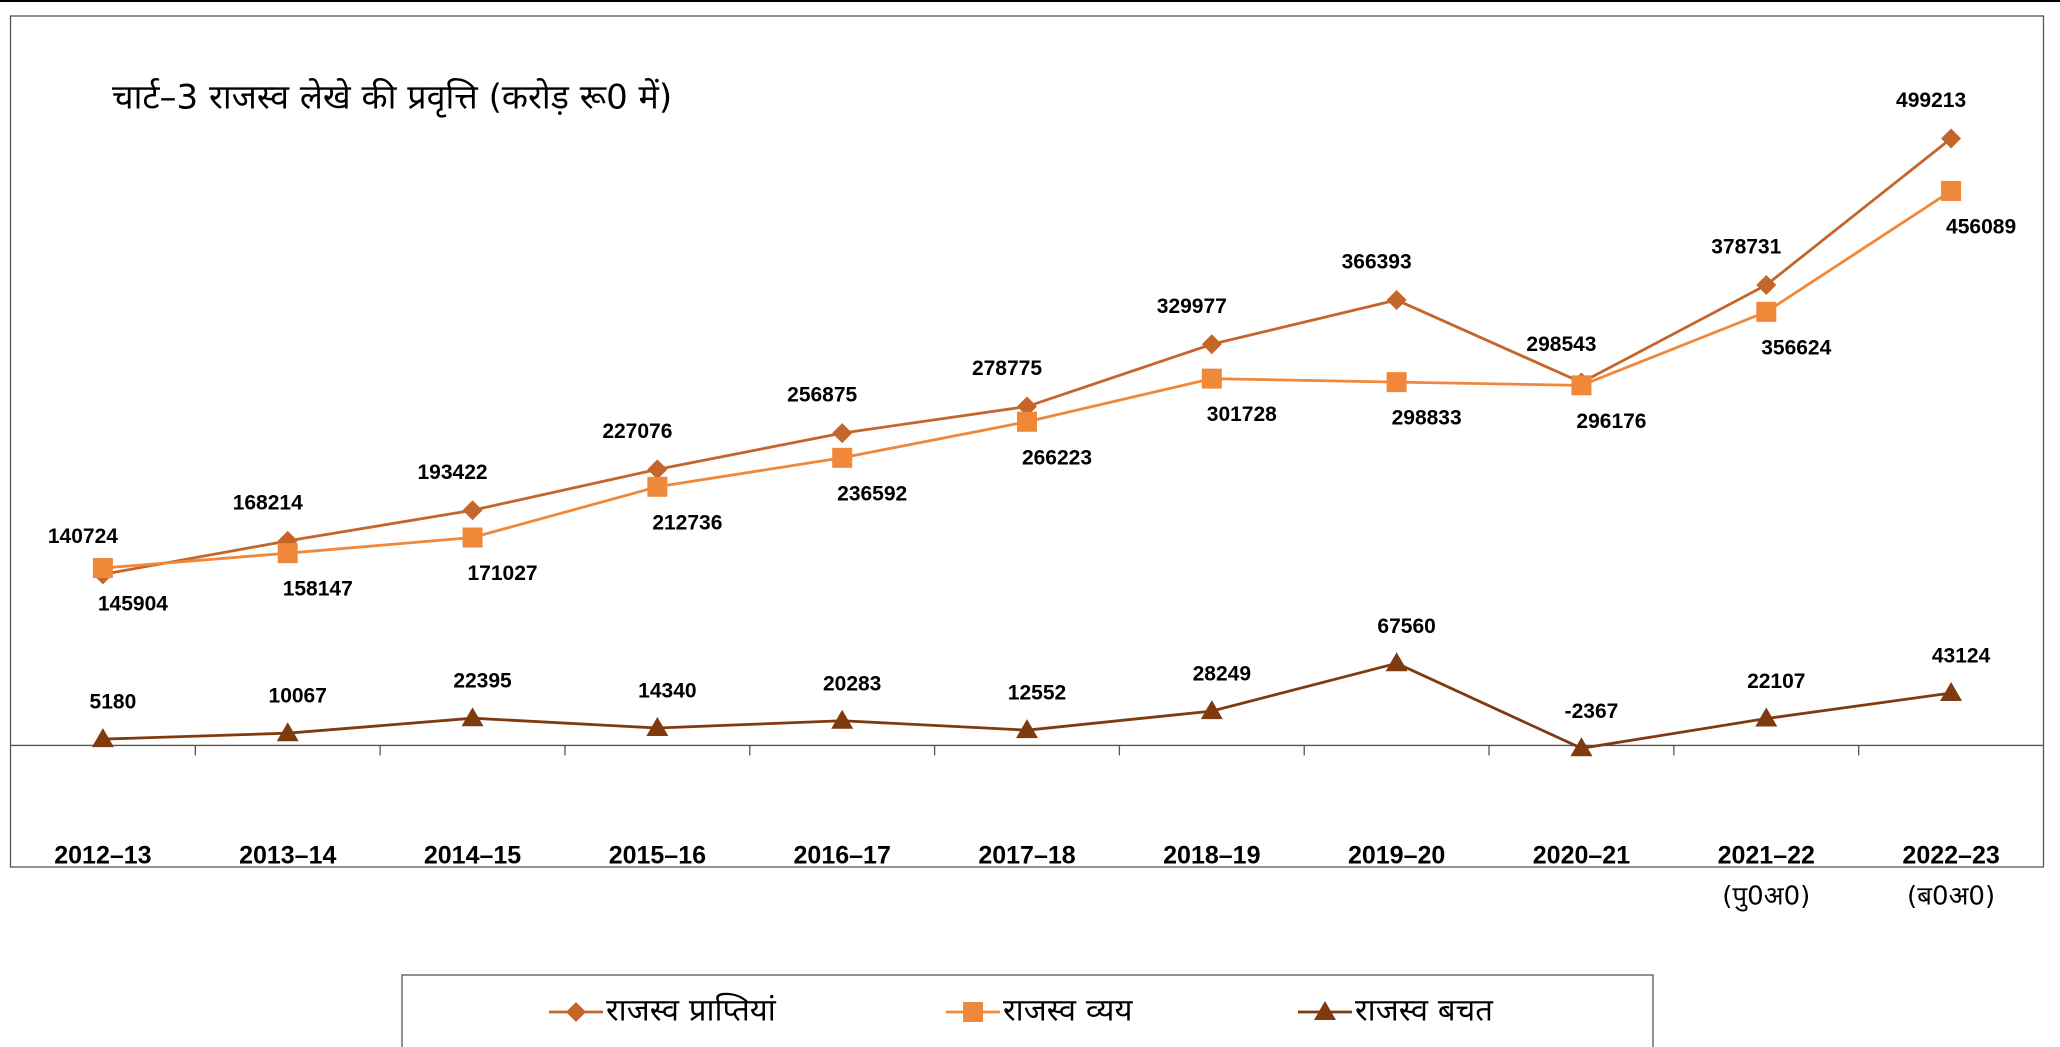  What do you see at coordinates (637, 431) in the screenshot?
I see `data-label: 227076` at bounding box center [637, 431].